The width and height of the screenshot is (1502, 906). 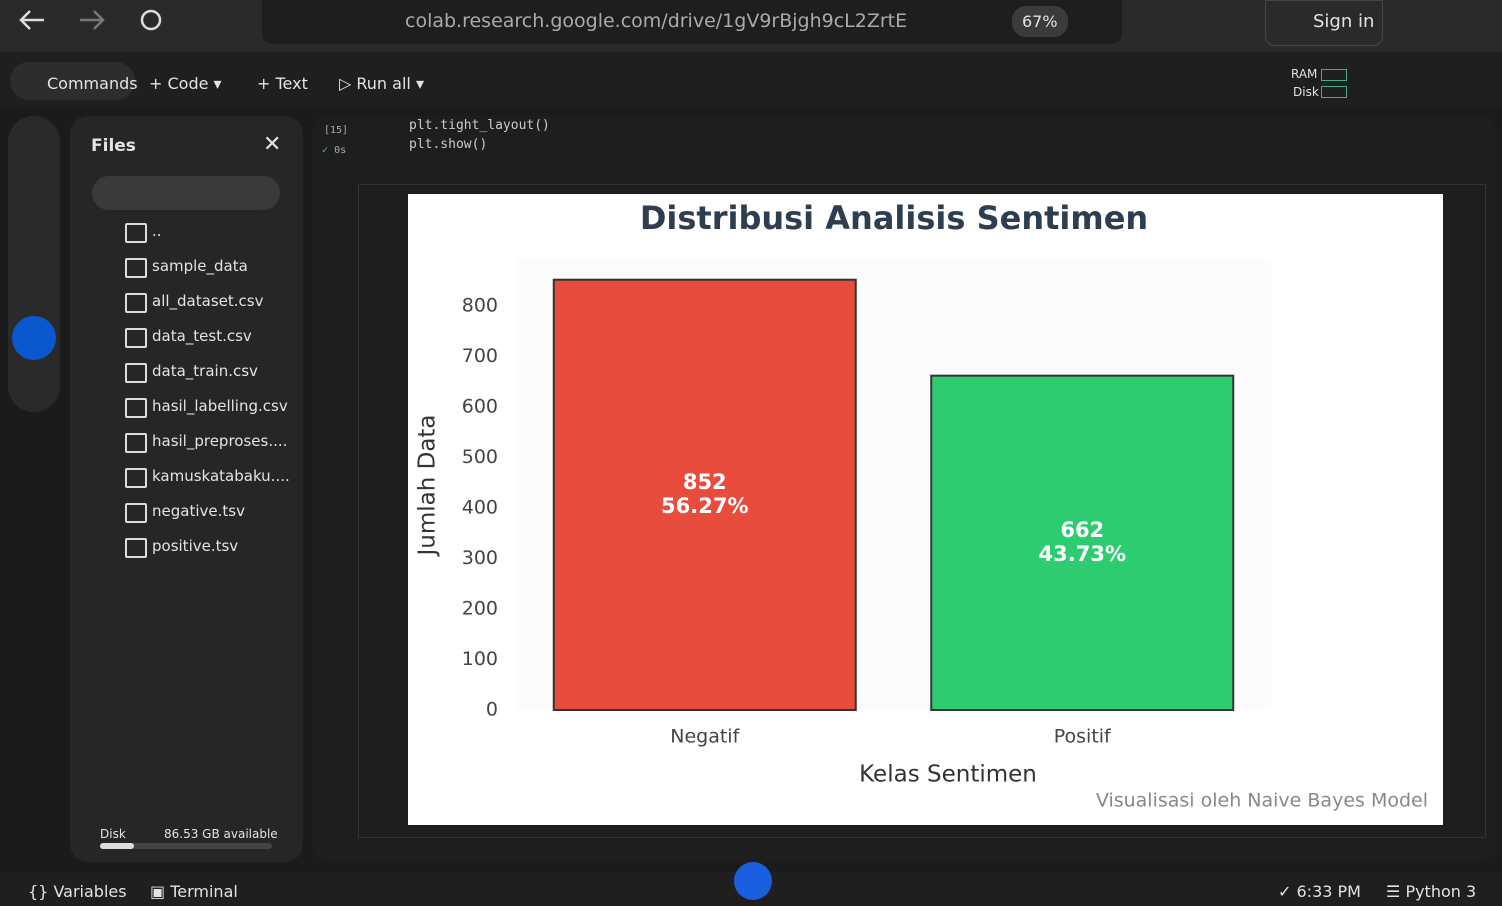 I want to click on text-button: + Text, so click(x=282, y=83).